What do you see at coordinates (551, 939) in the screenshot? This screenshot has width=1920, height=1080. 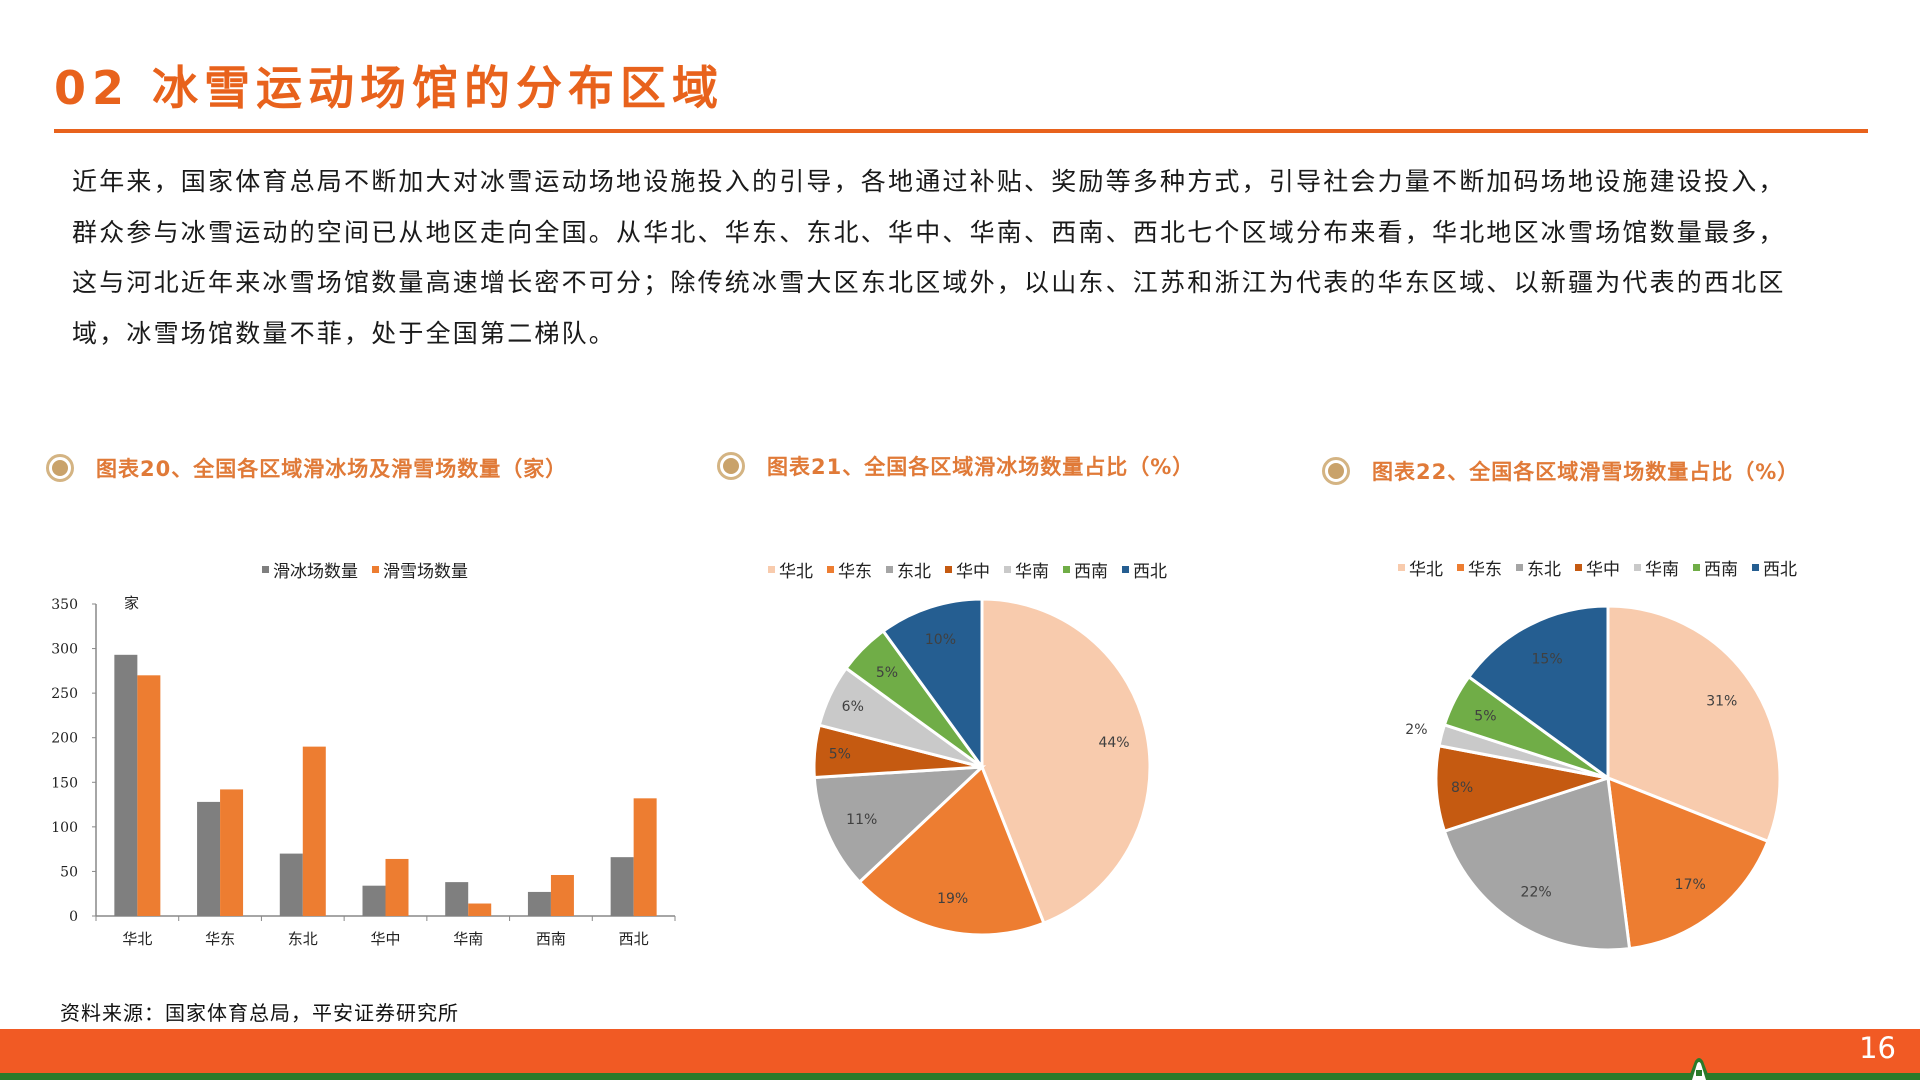 I see `svg-text: 西南` at bounding box center [551, 939].